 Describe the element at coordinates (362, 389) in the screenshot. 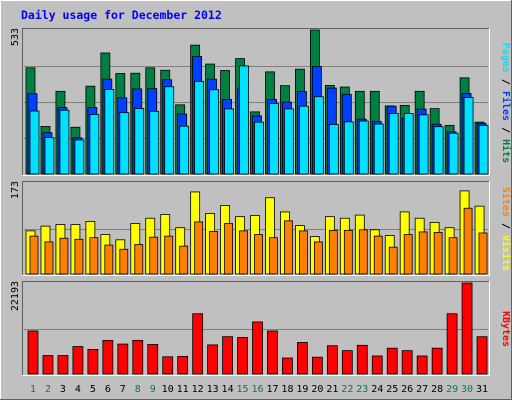

I see `day-label: 23` at that location.